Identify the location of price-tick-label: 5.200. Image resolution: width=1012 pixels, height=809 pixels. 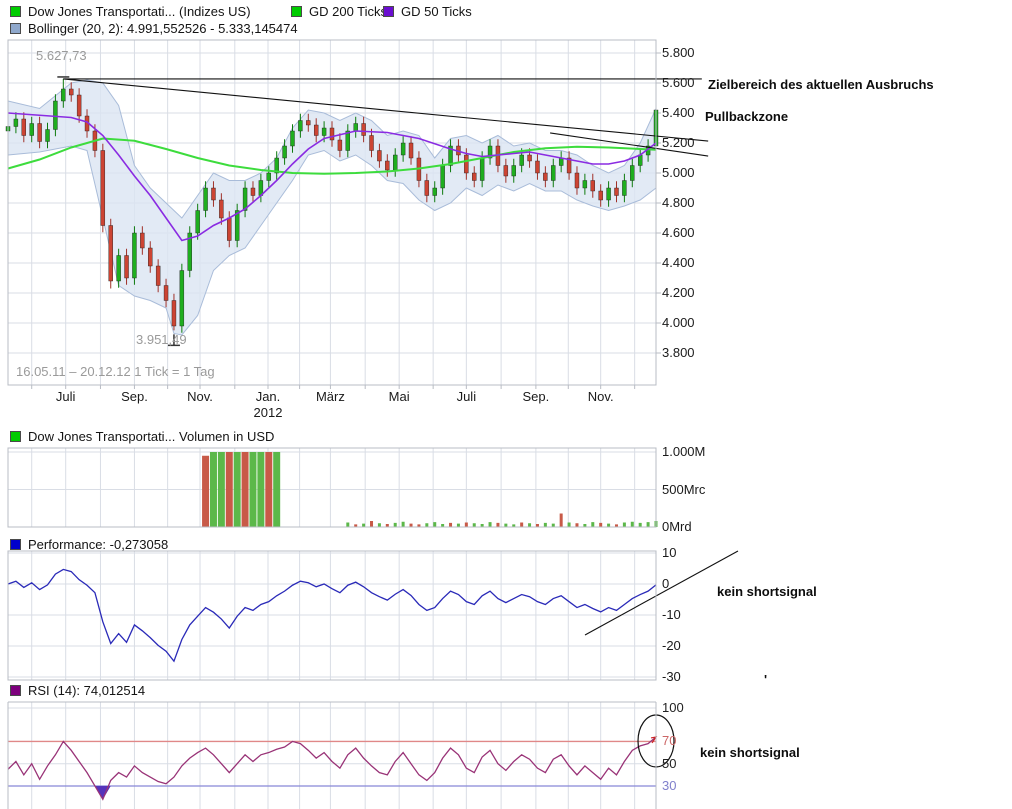
(678, 142).